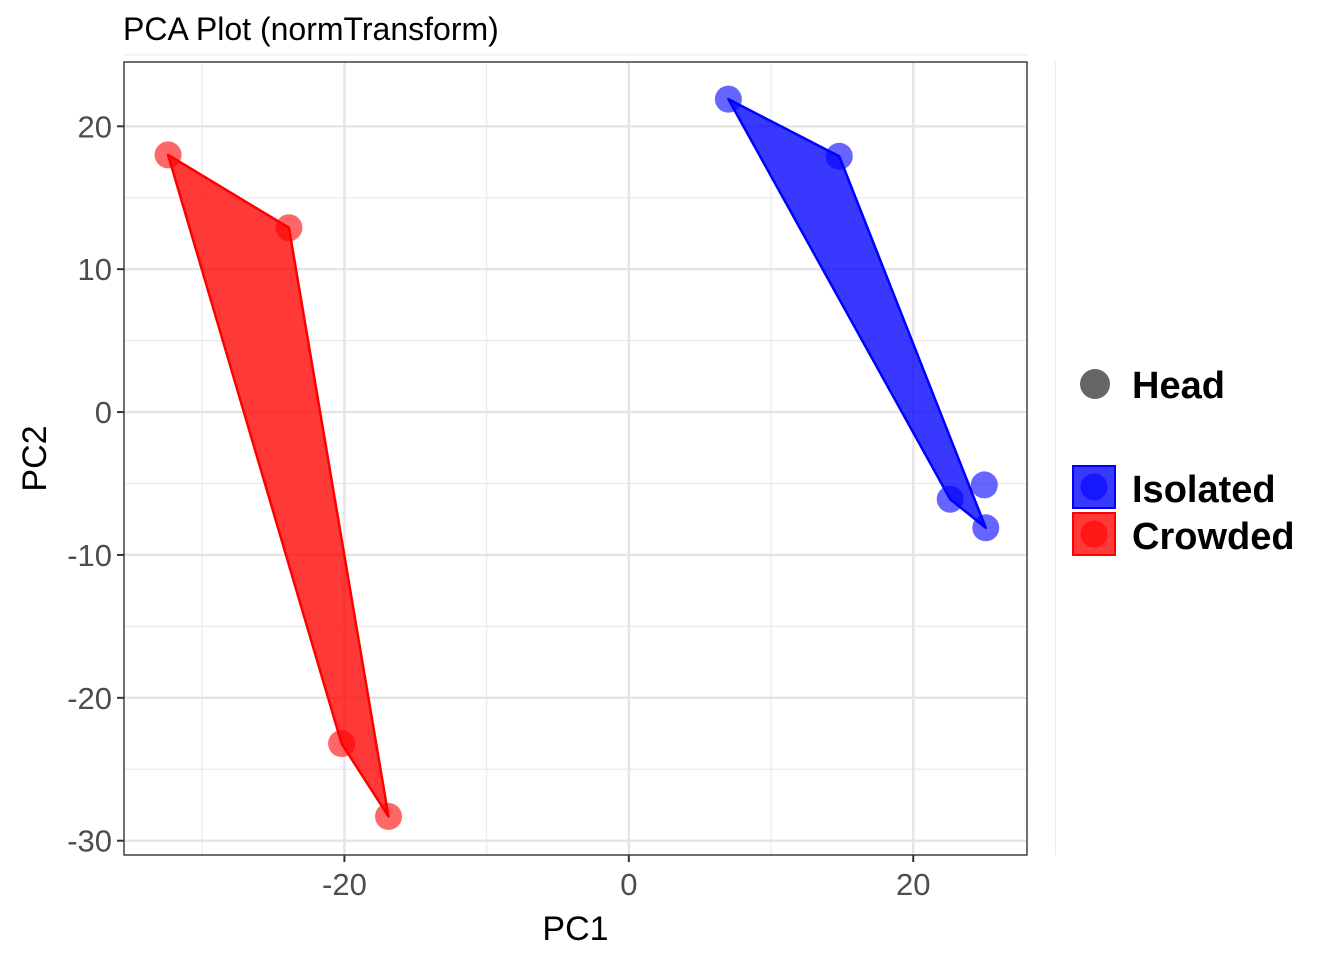 The height and width of the screenshot is (960, 1344). Describe the element at coordinates (575, 929) in the screenshot. I see `x-axis-title: PC1` at that location.